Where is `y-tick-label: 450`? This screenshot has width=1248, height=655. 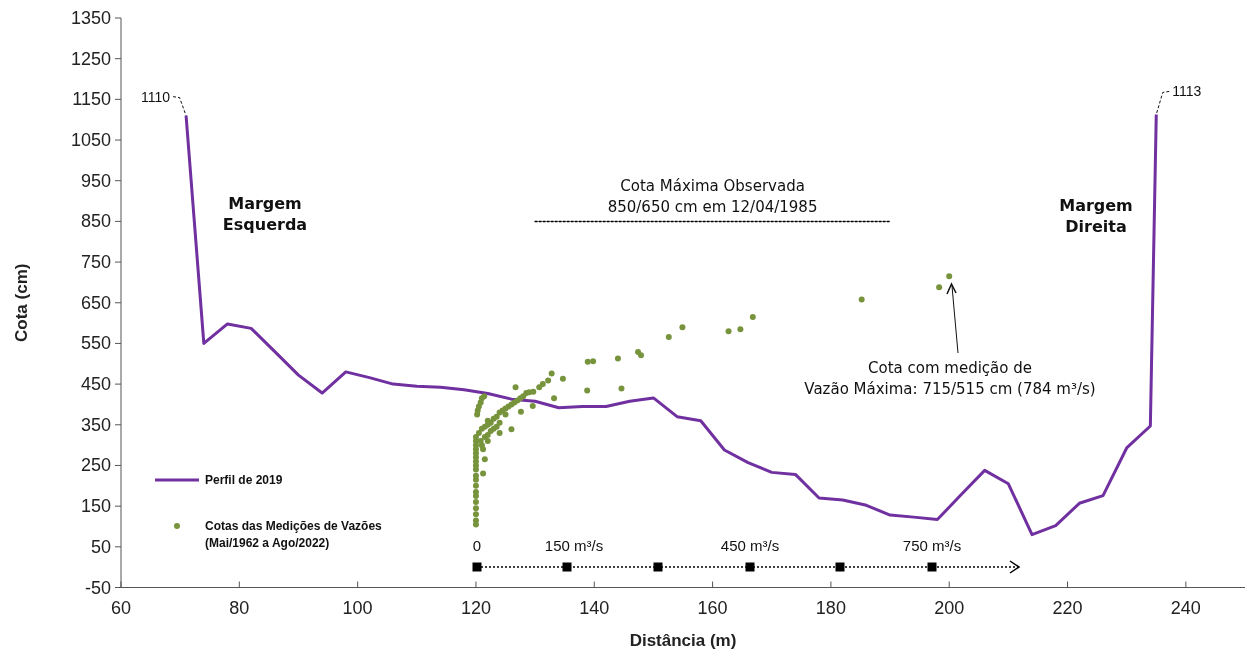 y-tick-label: 450 is located at coordinates (95, 384).